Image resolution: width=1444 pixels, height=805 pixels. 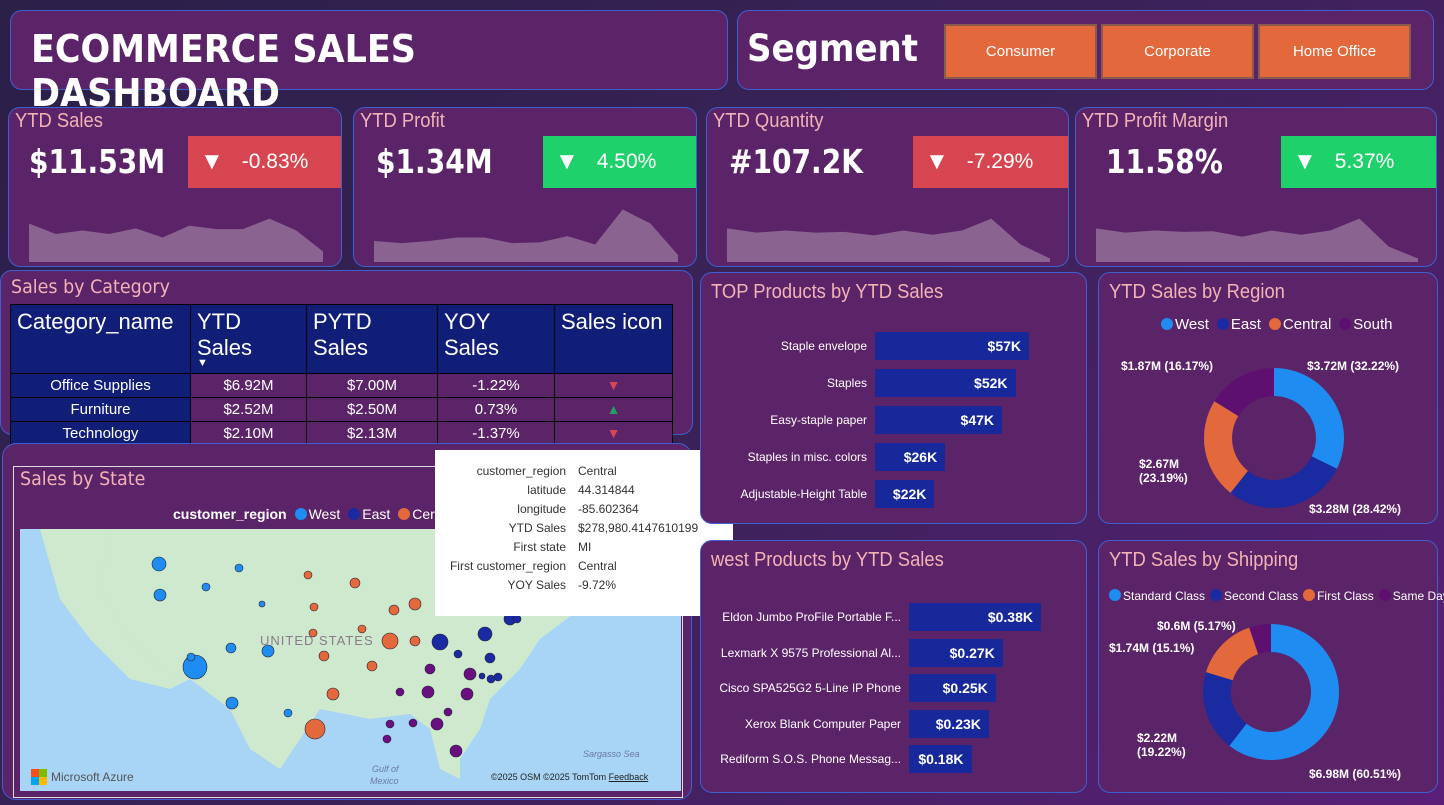 What do you see at coordinates (613, 339) in the screenshot?
I see `column-header-sales-icon: Sales icon` at bounding box center [613, 339].